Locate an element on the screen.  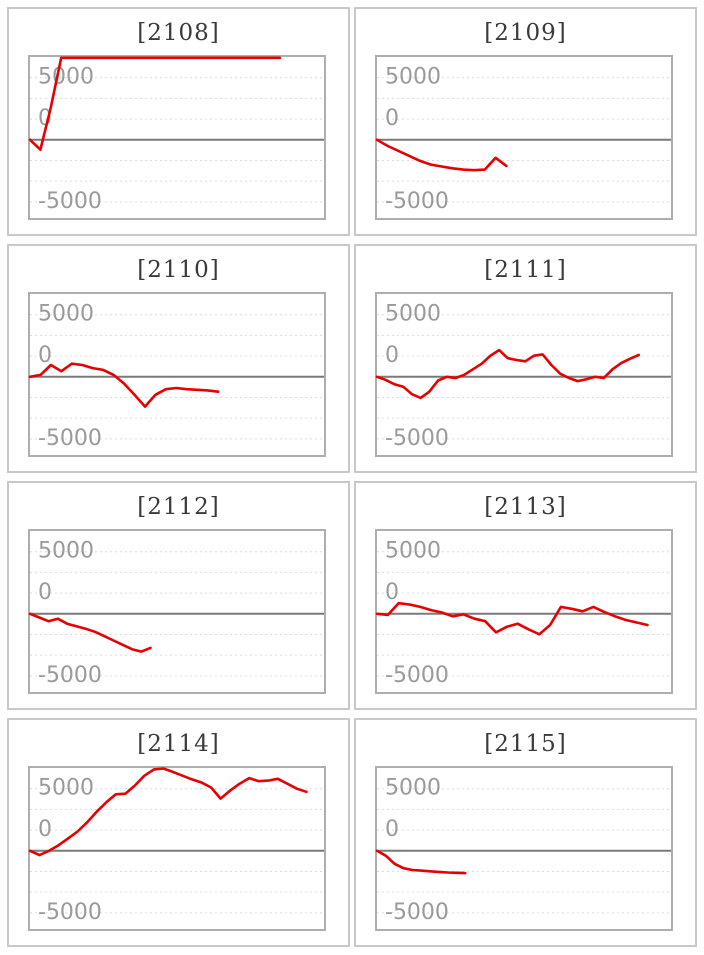
chart-panel-2113: [2113] 5000 0 -5000 is located at coordinates (525, 595).